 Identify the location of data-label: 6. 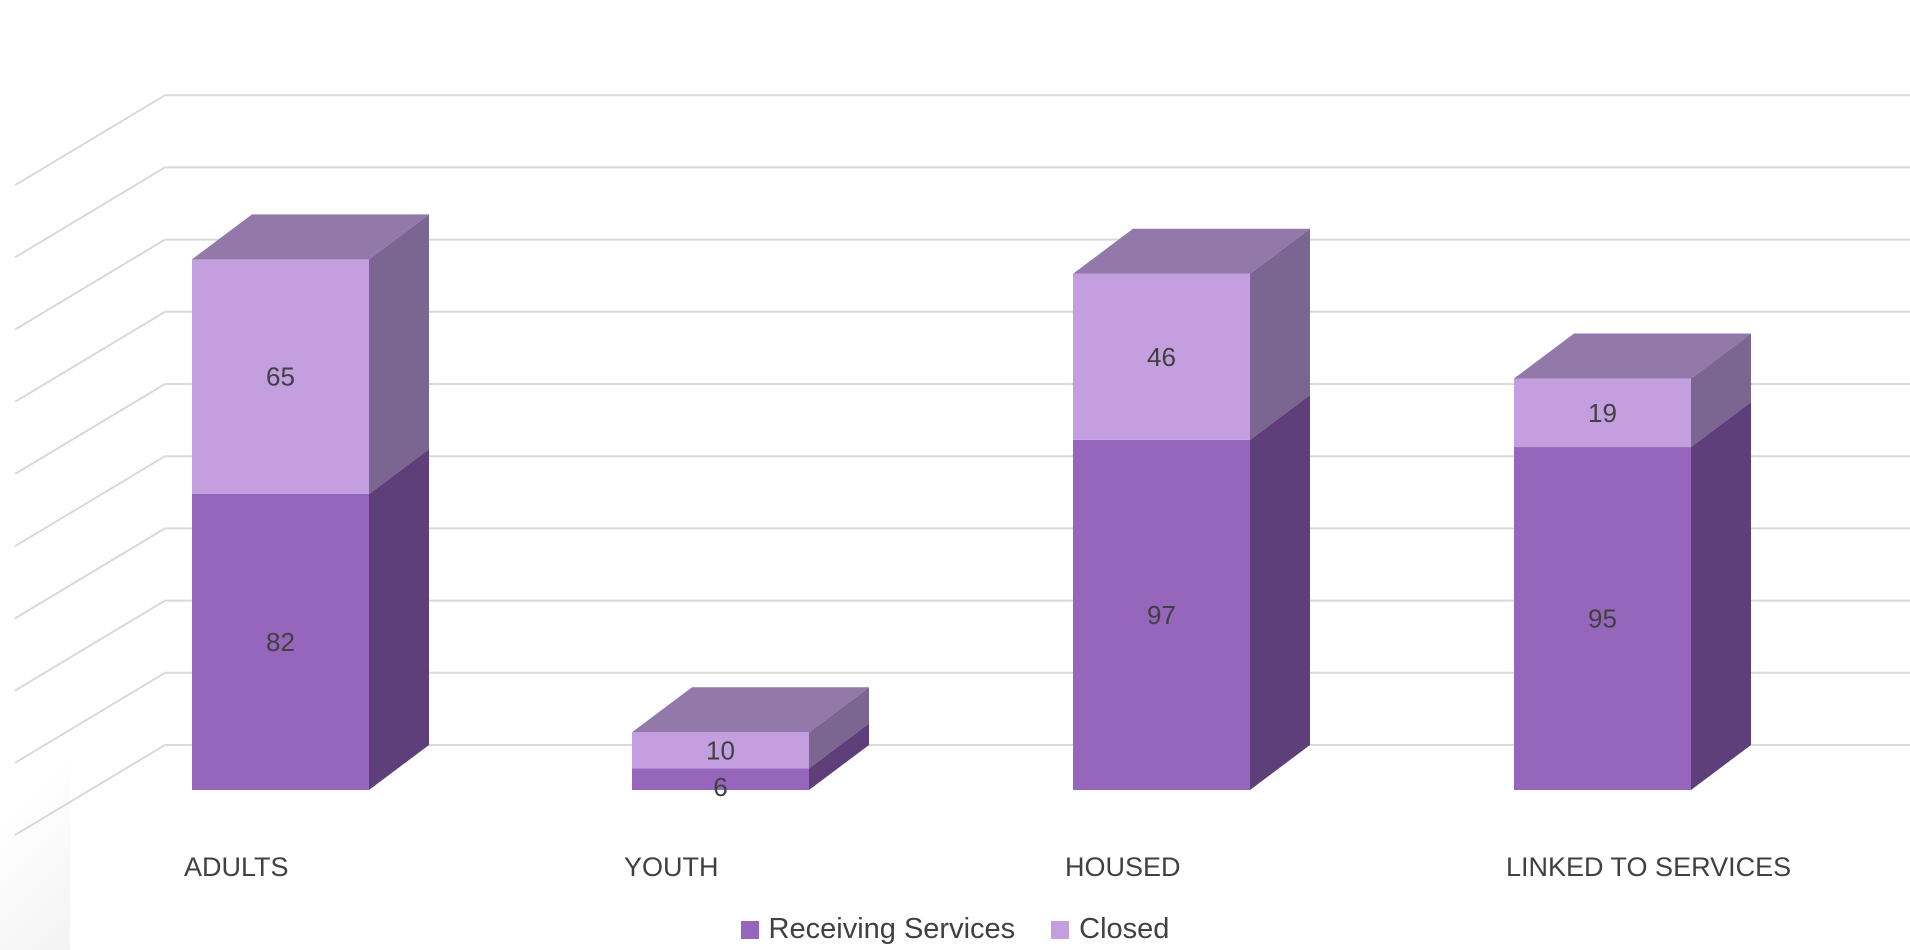
(720, 787).